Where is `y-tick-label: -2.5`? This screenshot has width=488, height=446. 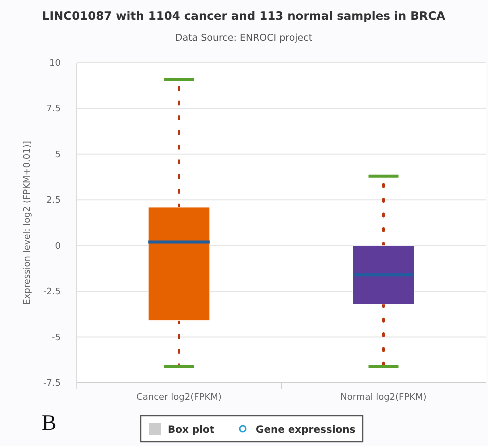
y-tick-label: -2.5 is located at coordinates (52, 293).